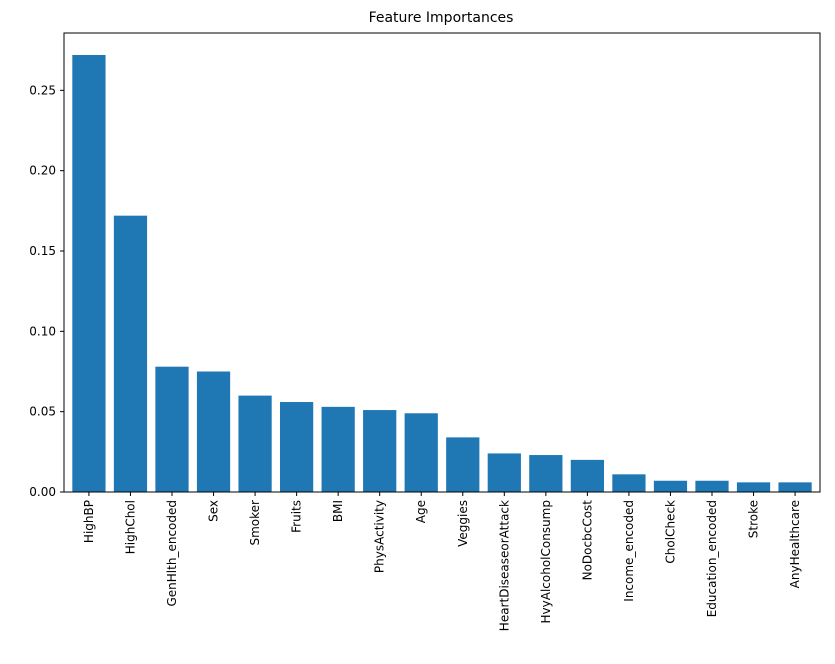 This screenshot has width=835, height=664. I want to click on y-tick-label-0.25: 0.25, so click(42, 90).